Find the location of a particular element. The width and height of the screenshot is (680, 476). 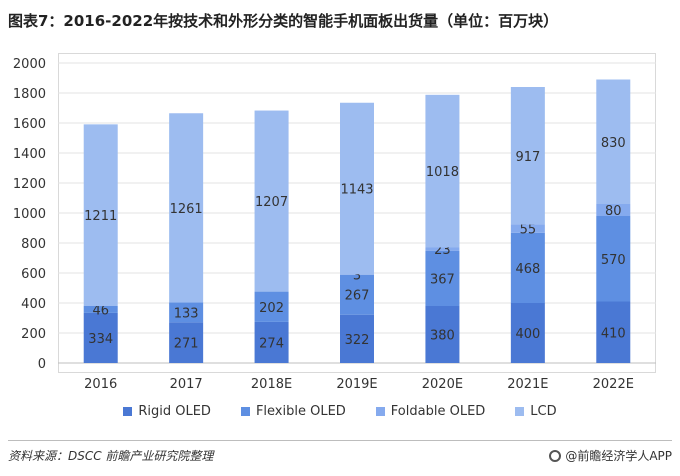

data-label: 367 is located at coordinates (442, 279).